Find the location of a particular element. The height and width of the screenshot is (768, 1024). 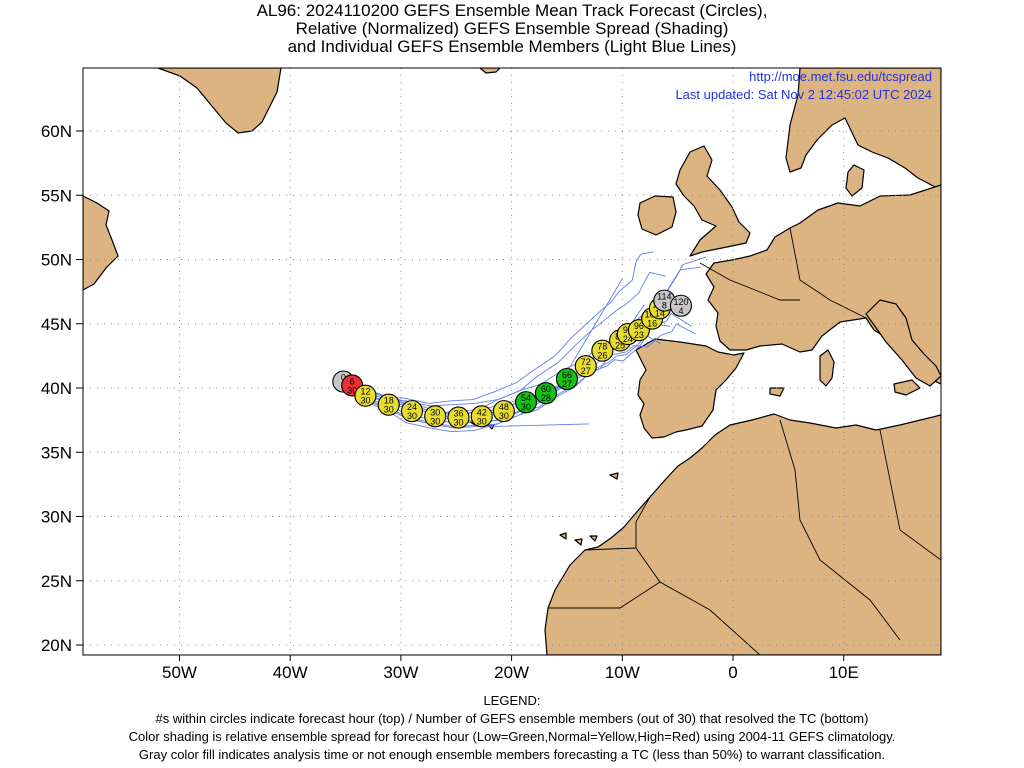

sicily is located at coordinates (907, 387).